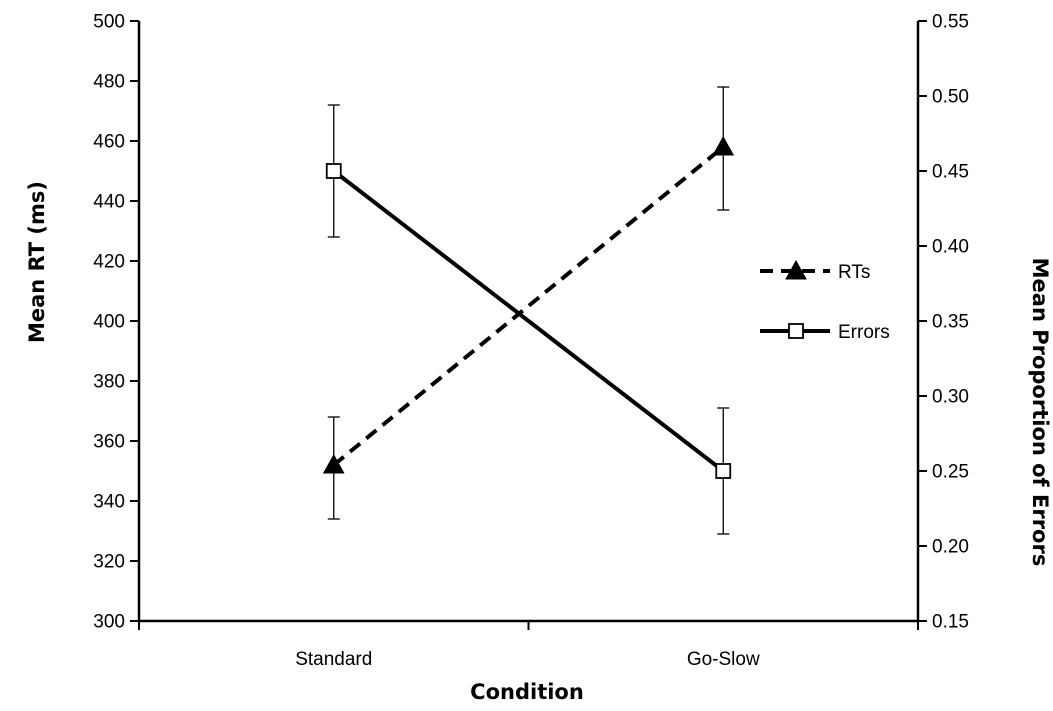 Image resolution: width=1053 pixels, height=711 pixels. I want to click on y2-tick-label: 0.25, so click(950, 472).